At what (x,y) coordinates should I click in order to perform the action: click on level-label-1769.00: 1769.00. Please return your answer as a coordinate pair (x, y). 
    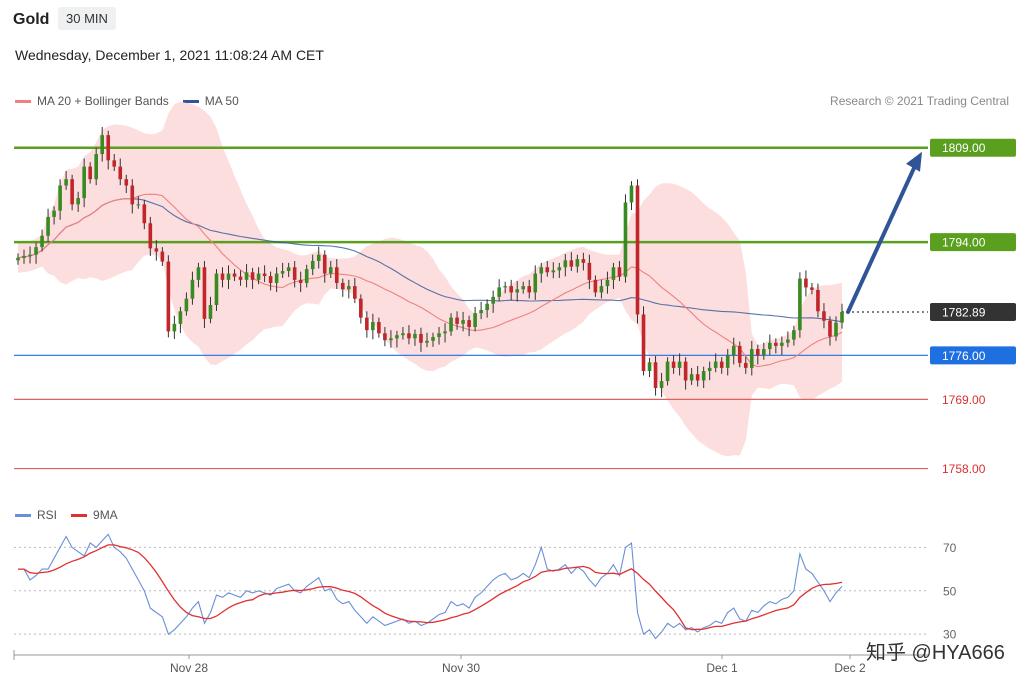
    Looking at the image, I should click on (964, 400).